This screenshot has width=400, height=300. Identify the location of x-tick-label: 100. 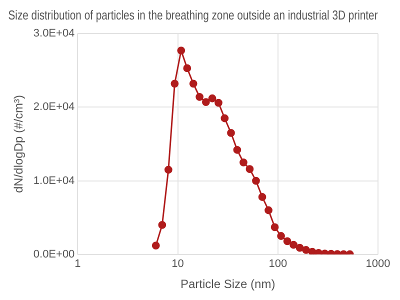
(278, 264).